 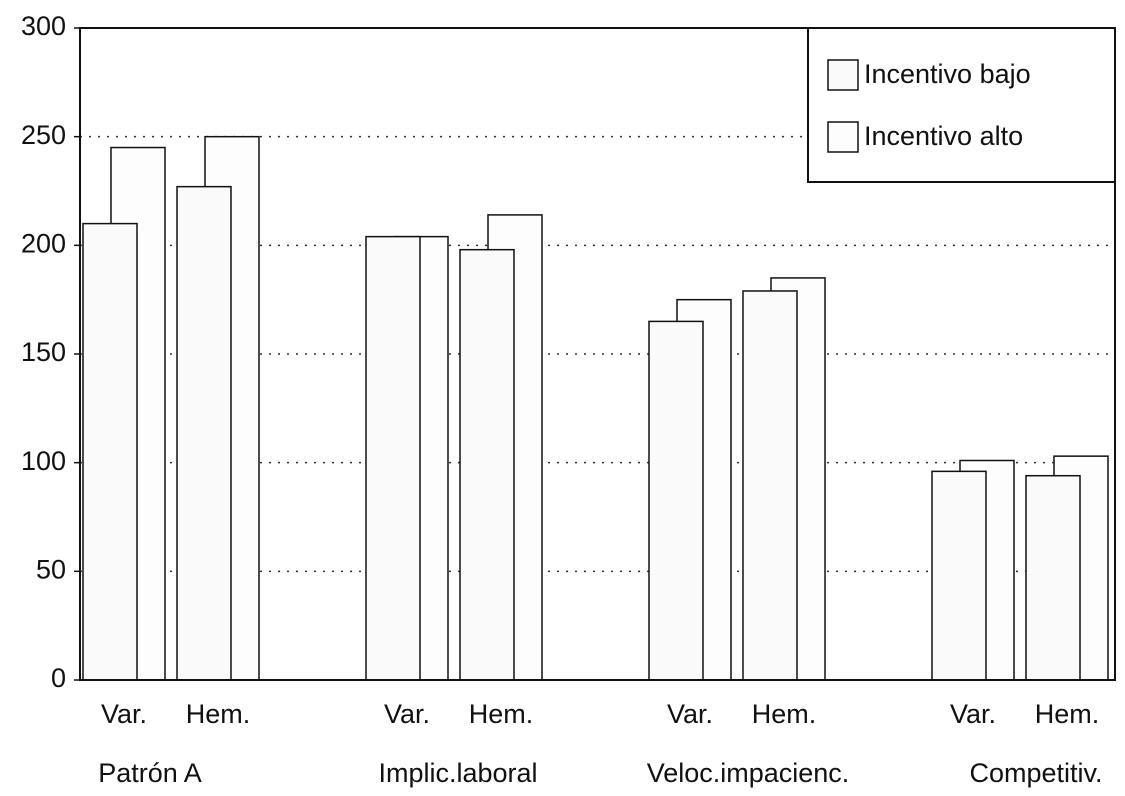 I want to click on legend-label: Incentivo bajo, so click(x=947, y=74).